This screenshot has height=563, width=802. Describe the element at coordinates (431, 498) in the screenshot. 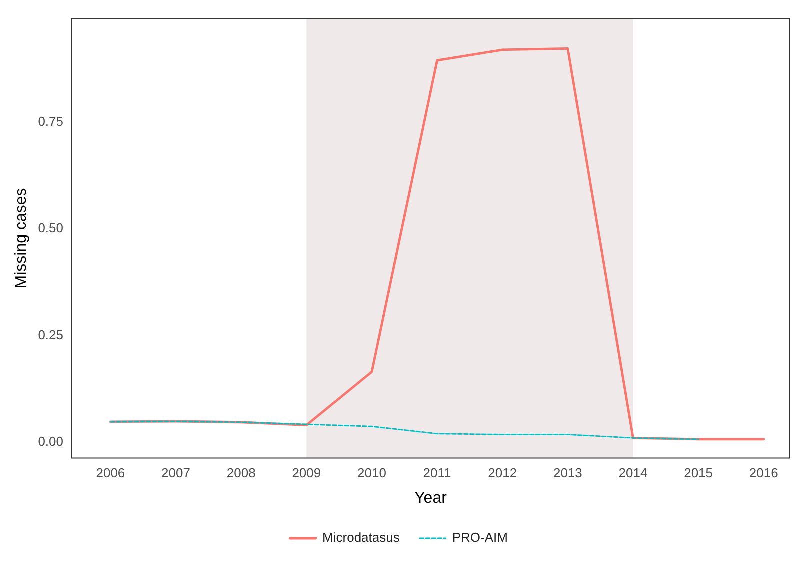

I see `x-axis-title: Year` at that location.